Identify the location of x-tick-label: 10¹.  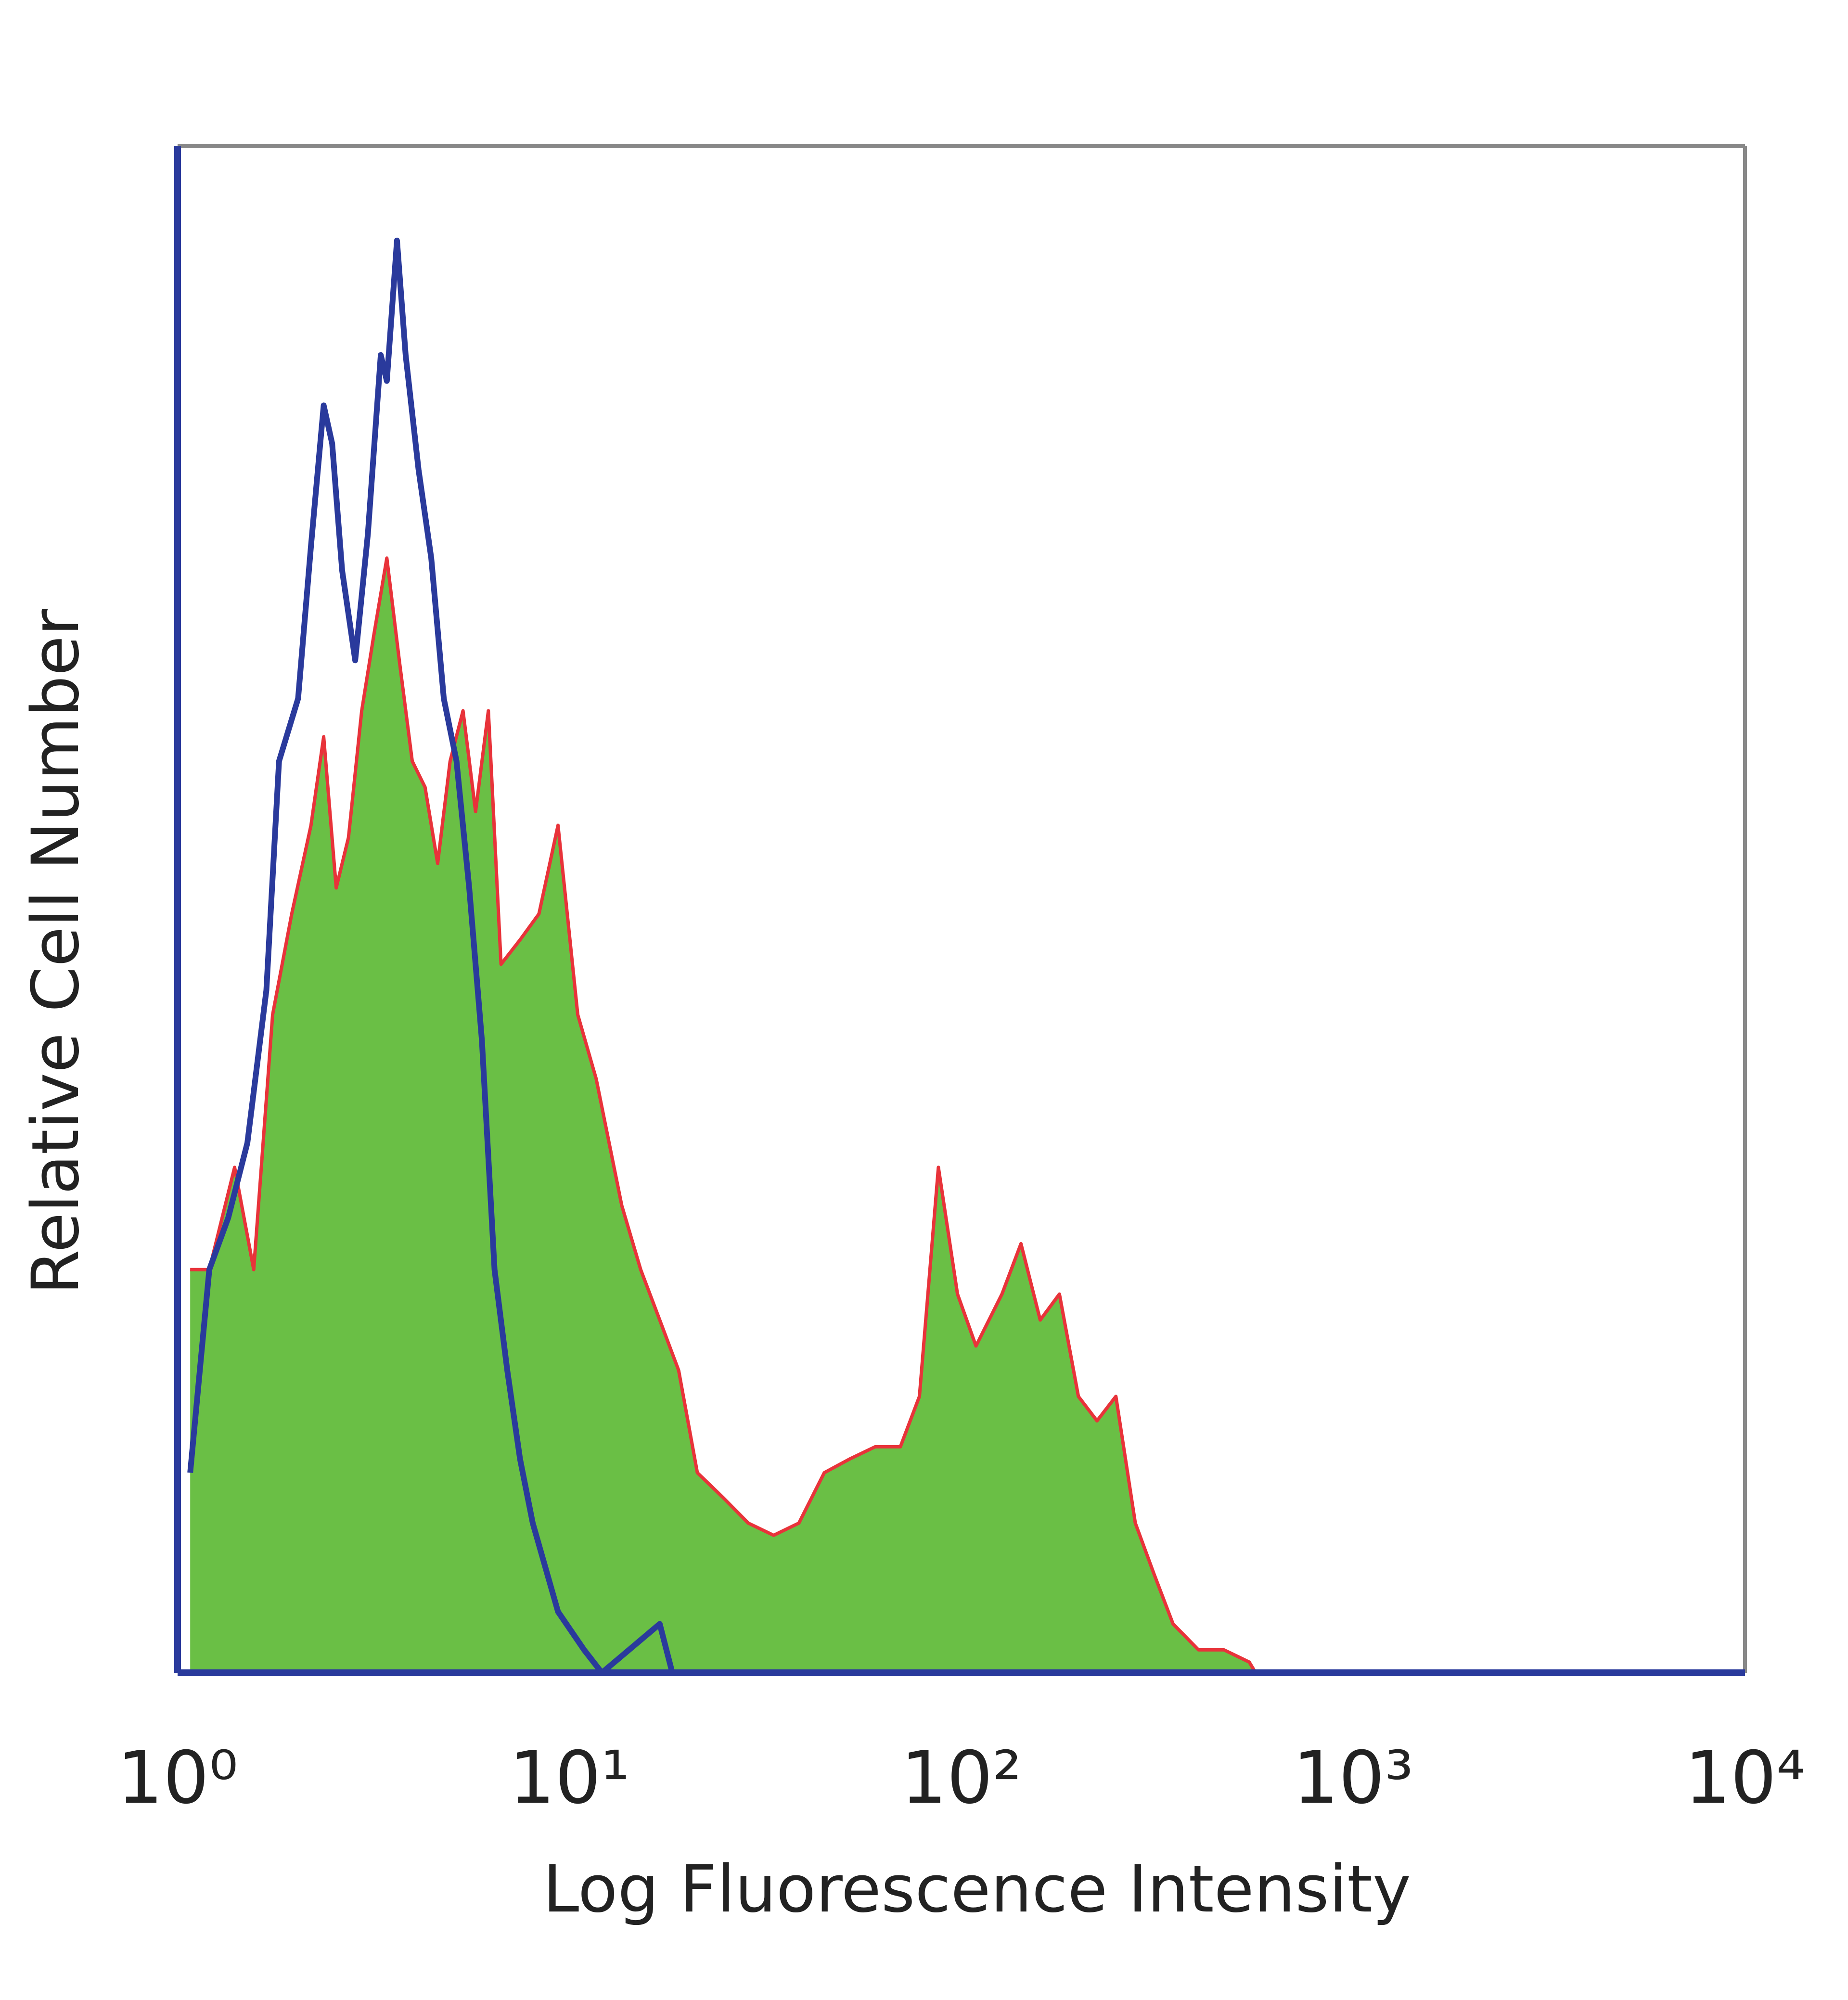
(569, 1778).